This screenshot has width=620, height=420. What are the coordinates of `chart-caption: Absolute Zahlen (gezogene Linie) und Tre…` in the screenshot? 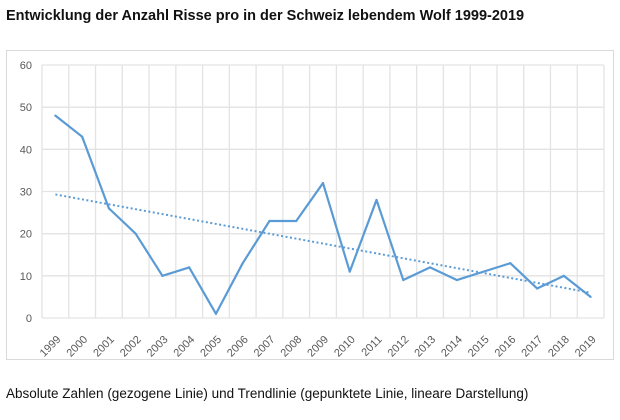 It's located at (267, 393).